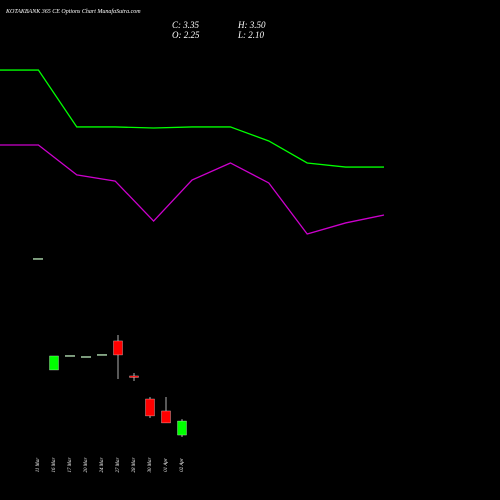  Describe the element at coordinates (86, 465) in the screenshot. I see `x-tick-label: 20 Mar` at that location.